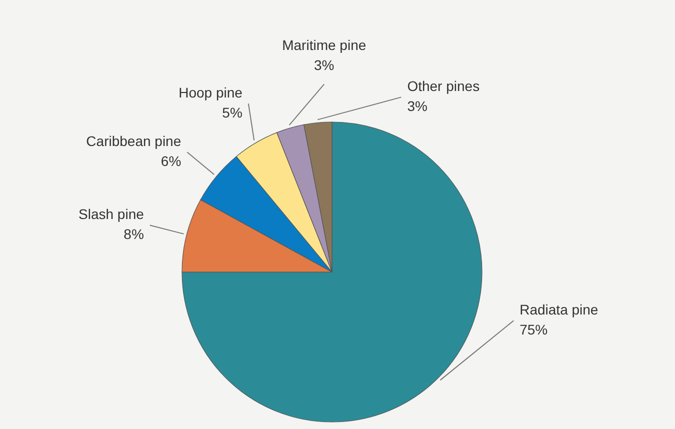  Describe the element at coordinates (210, 92) in the screenshot. I see `slice-label: Hoop pine` at that location.